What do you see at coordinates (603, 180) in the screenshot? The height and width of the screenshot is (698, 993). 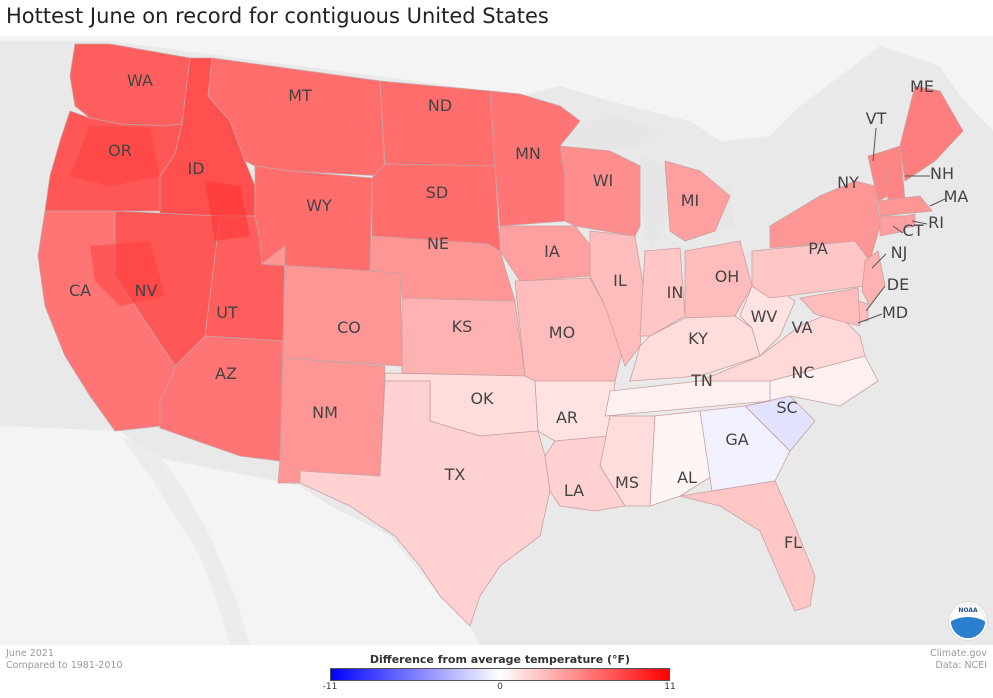 I see `label-wi: WI` at bounding box center [603, 180].